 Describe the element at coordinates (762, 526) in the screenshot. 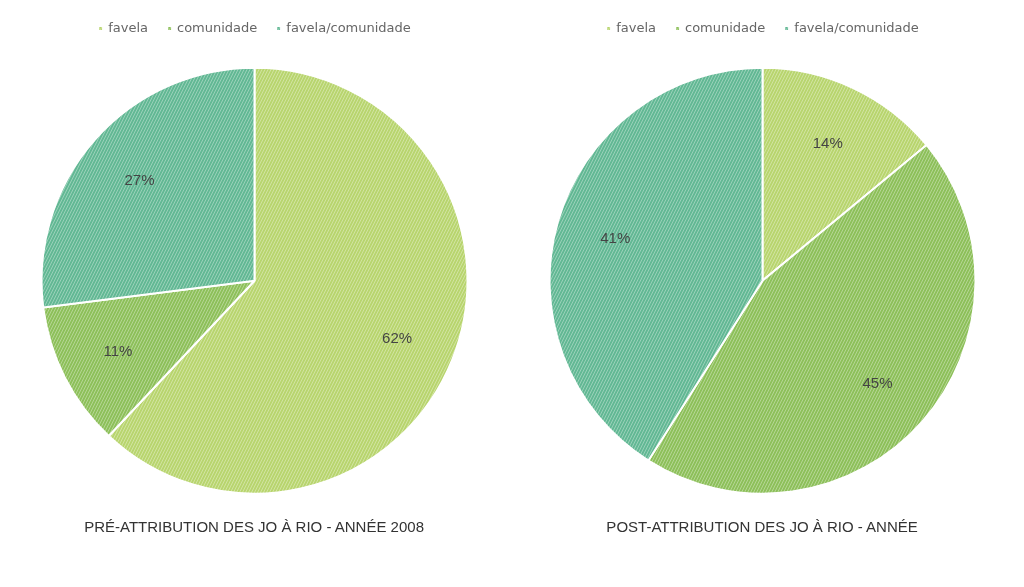

I see `text: POST-ATTRIBUTION DES JO À RIO - ANNÉE` at that location.